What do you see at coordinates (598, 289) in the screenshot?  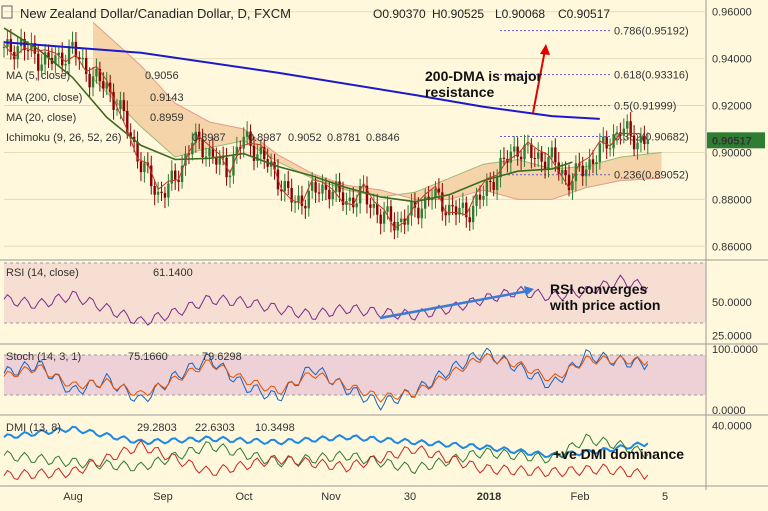 I see `rsi-annotation-line: RSI converges` at bounding box center [598, 289].